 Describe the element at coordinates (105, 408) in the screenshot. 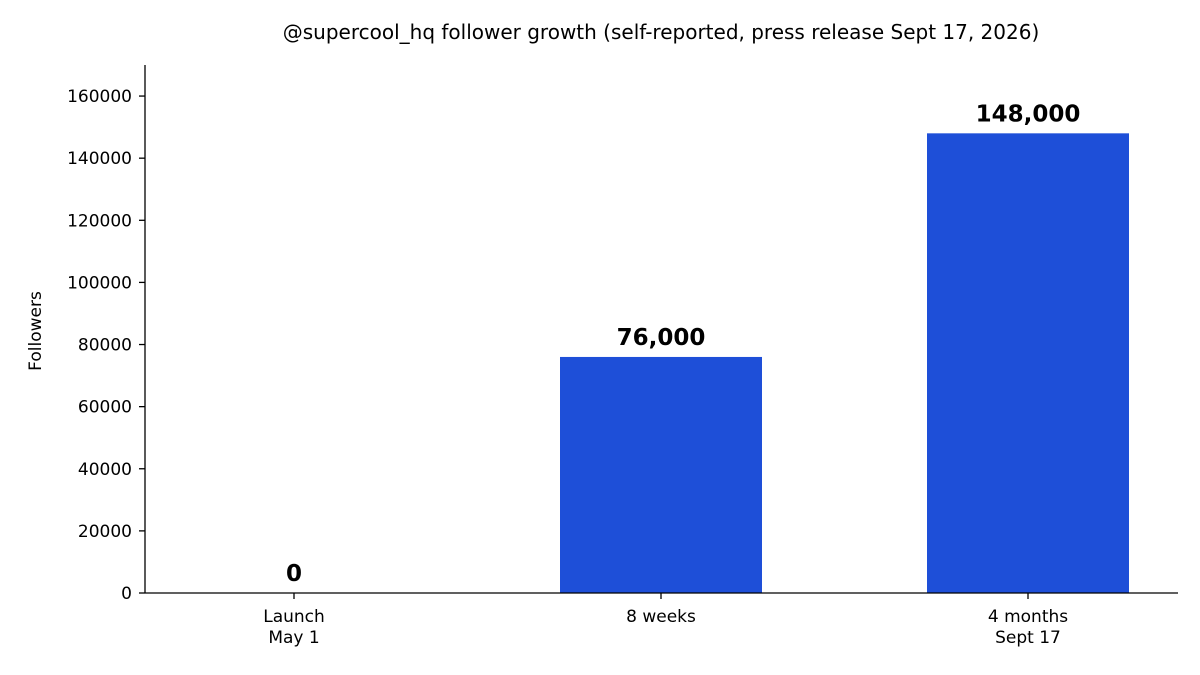

I see `y-tick-label: 60000` at that location.